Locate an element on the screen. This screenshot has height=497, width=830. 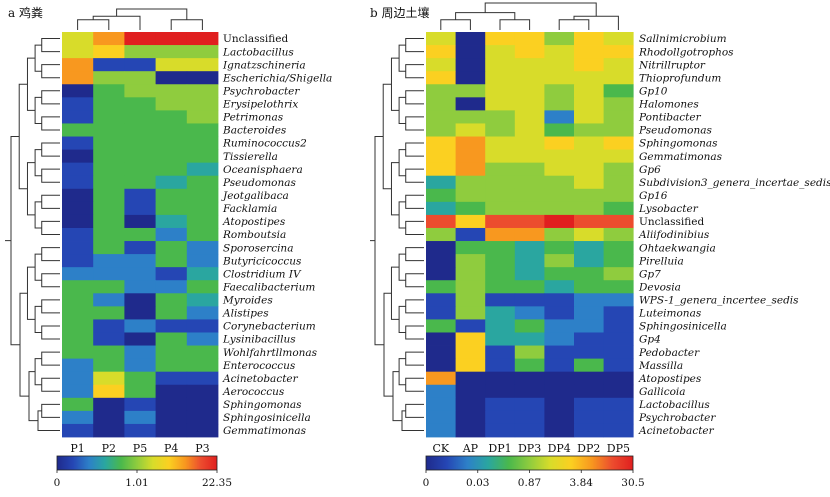
row-label: Myroides is located at coordinates (247, 301).